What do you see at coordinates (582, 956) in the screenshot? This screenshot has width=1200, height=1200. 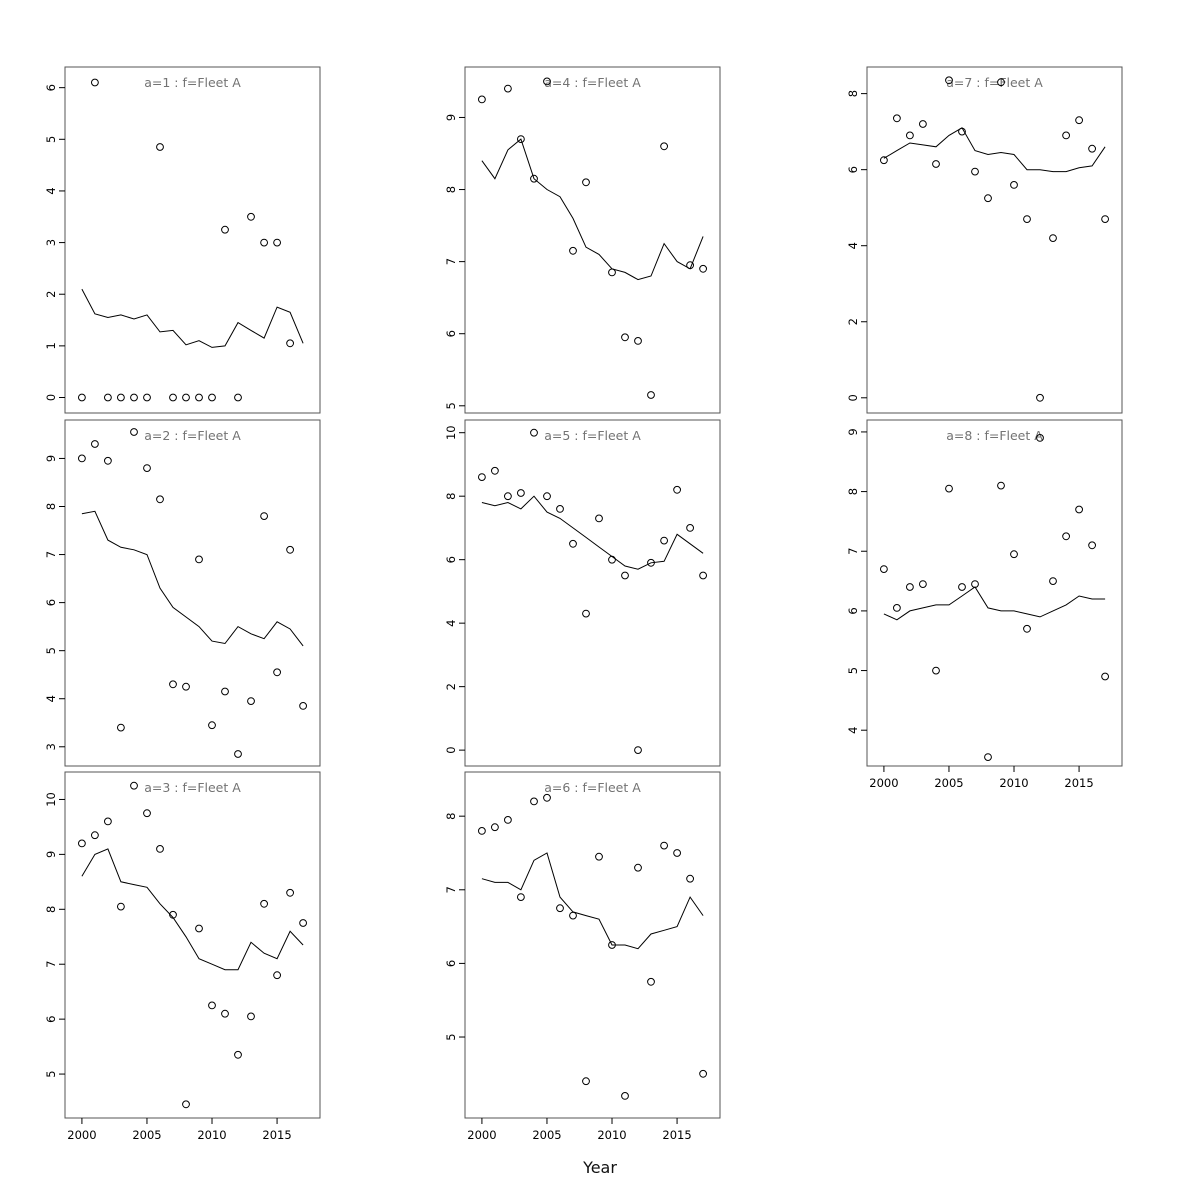 I see `chart-panel: a=6 : f=Fleet A 5 6 7 8 2000 2005 2010 2015` at bounding box center [582, 956].